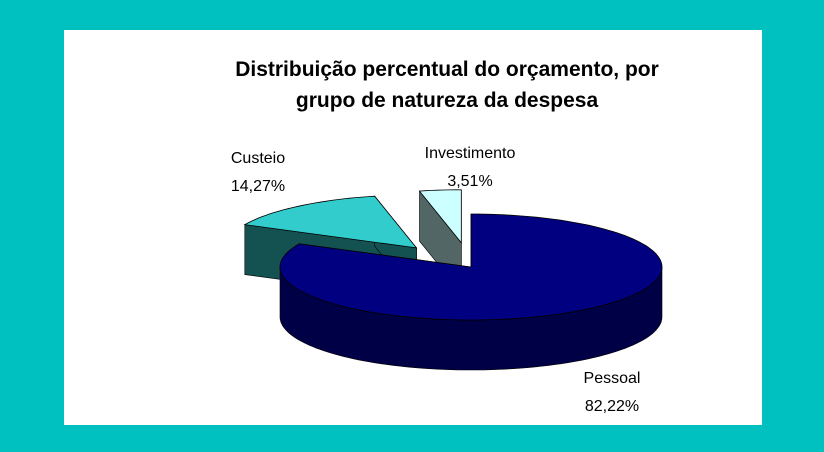 The height and width of the screenshot is (452, 824). I want to click on slice-label: Investimento, so click(470, 153).